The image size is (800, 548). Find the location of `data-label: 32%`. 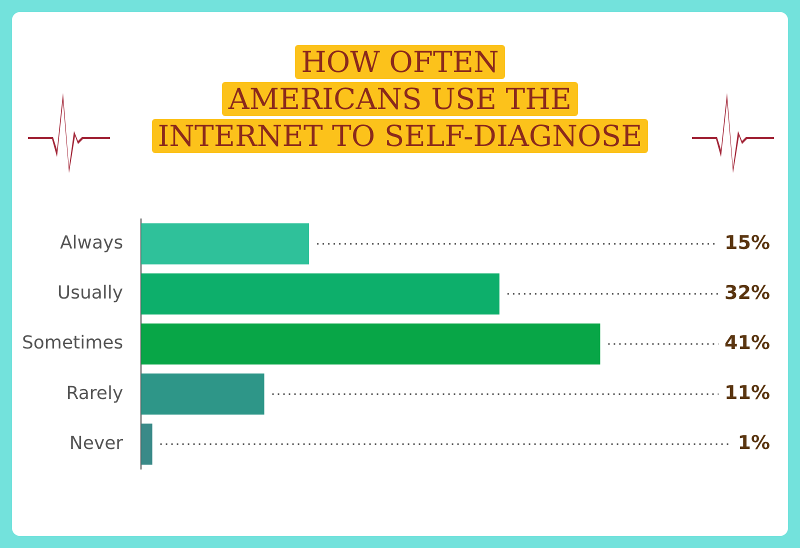

data-label: 32% is located at coordinates (747, 293).